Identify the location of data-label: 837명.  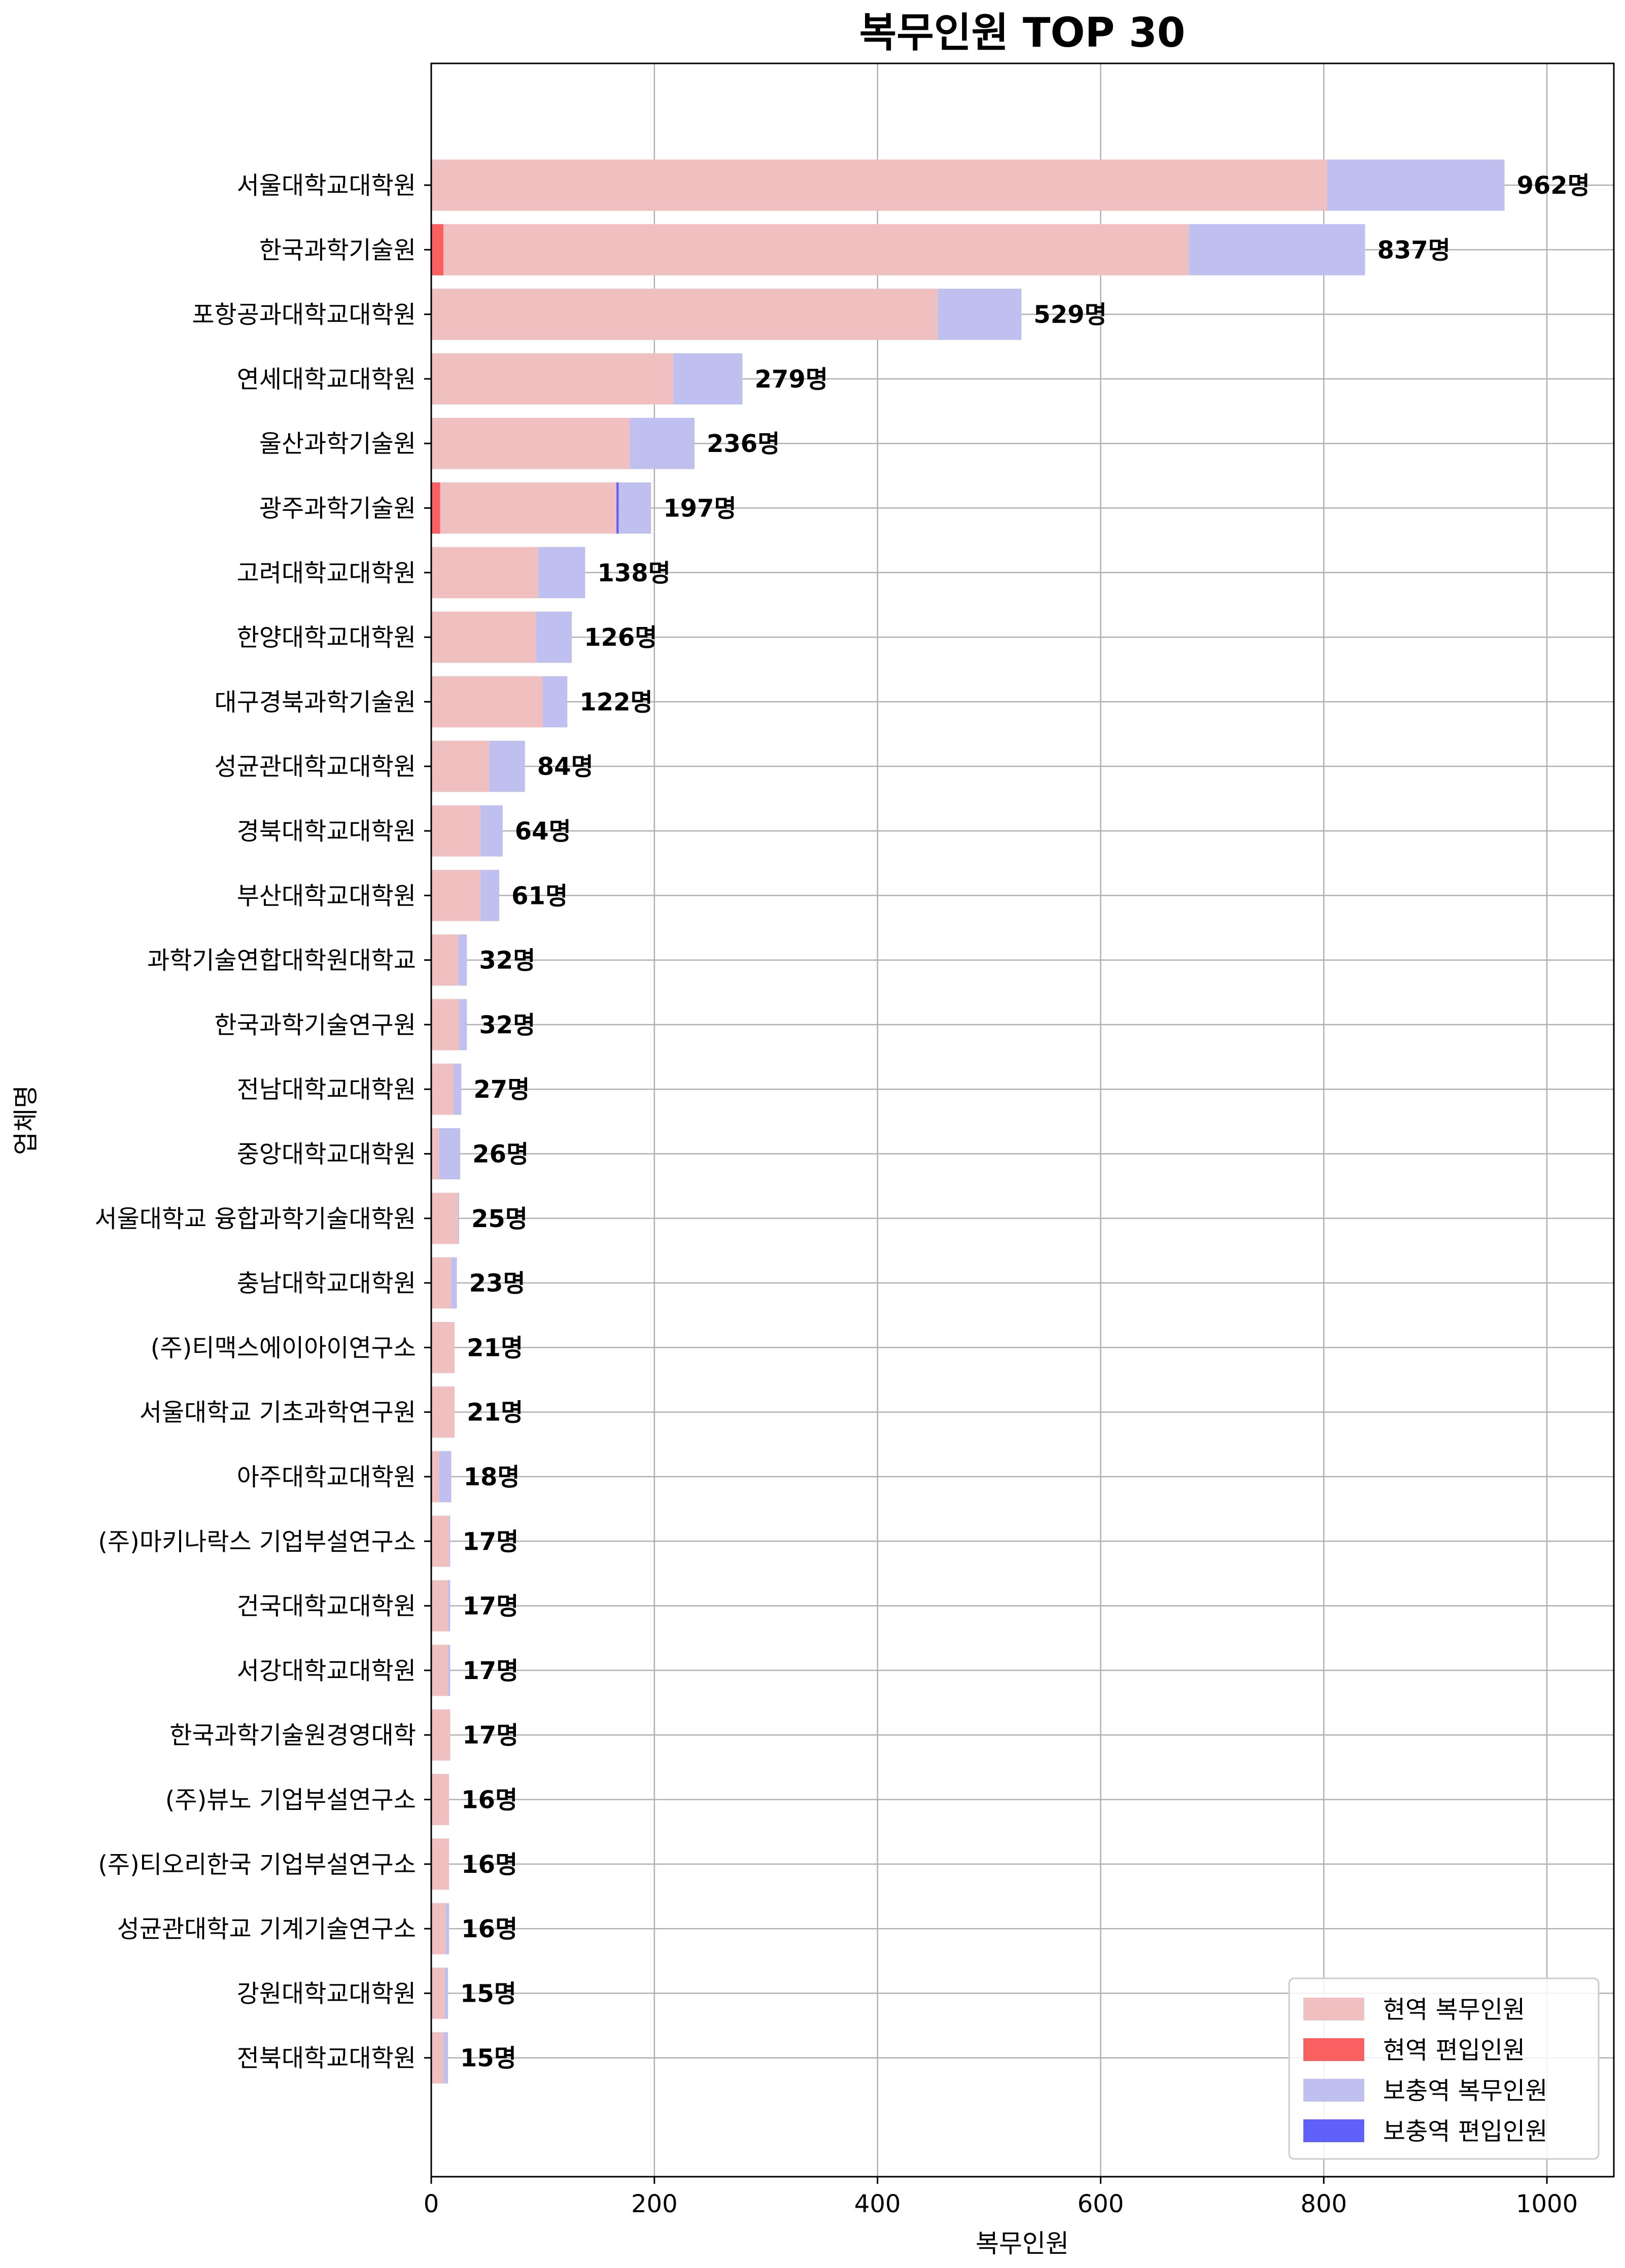
(1414, 250).